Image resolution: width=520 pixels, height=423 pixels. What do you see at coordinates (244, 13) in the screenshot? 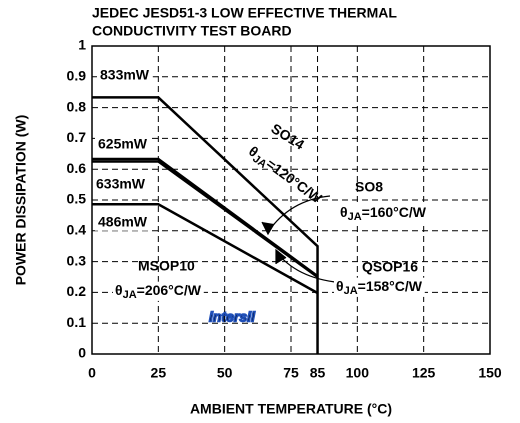
I see `chart-title: JEDEC JESD51-3 LOW EFFECTIVE THERMAL` at bounding box center [244, 13].